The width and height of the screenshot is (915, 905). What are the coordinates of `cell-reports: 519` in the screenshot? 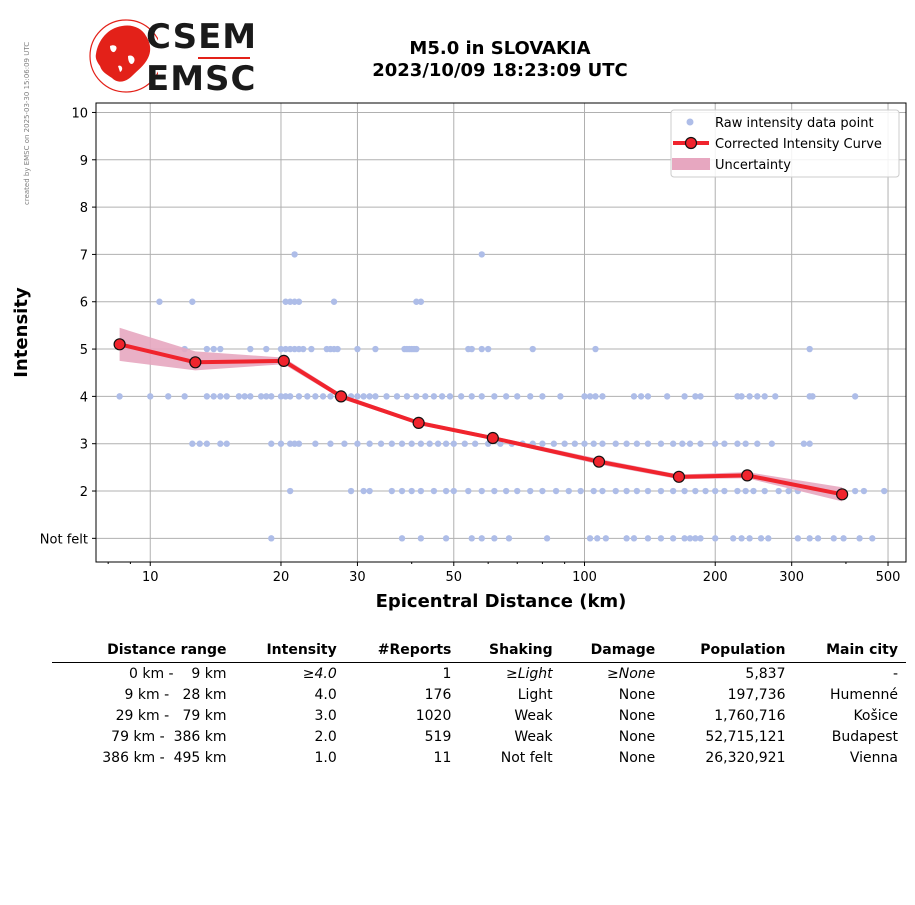 It's located at (438, 737).